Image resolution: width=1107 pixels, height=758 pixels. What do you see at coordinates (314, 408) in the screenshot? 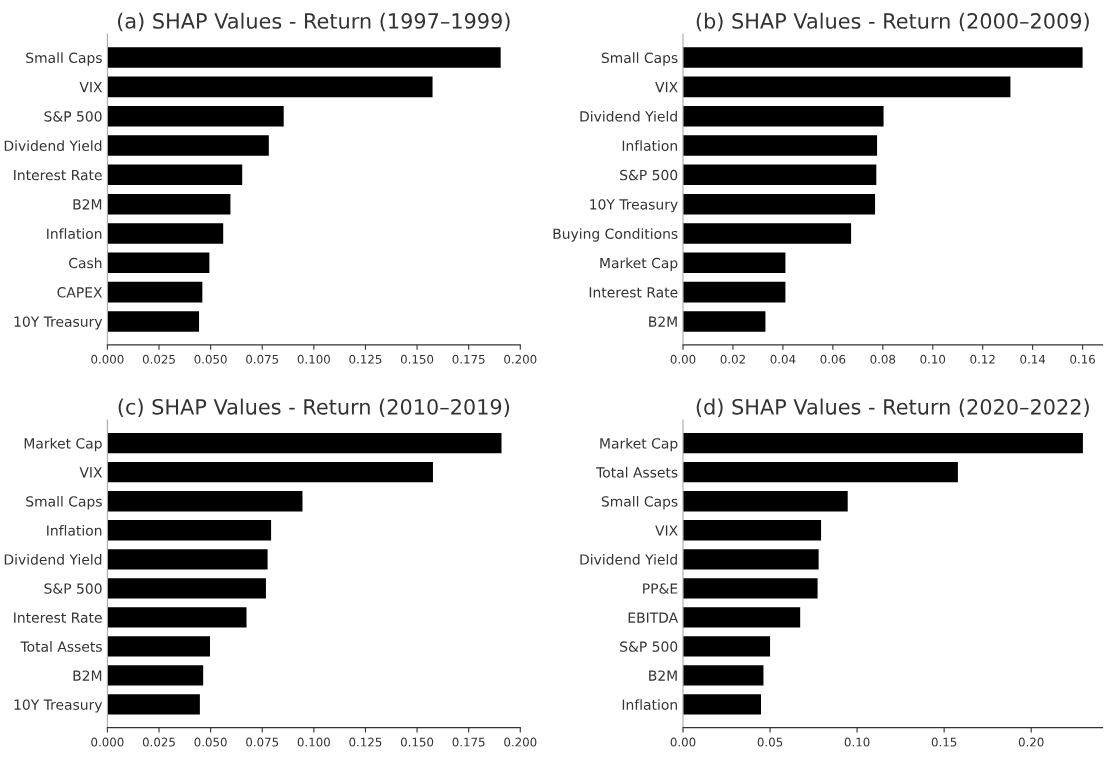
I see `chart-title: (c) SHAP Values - Return (2010–2019)` at bounding box center [314, 408].